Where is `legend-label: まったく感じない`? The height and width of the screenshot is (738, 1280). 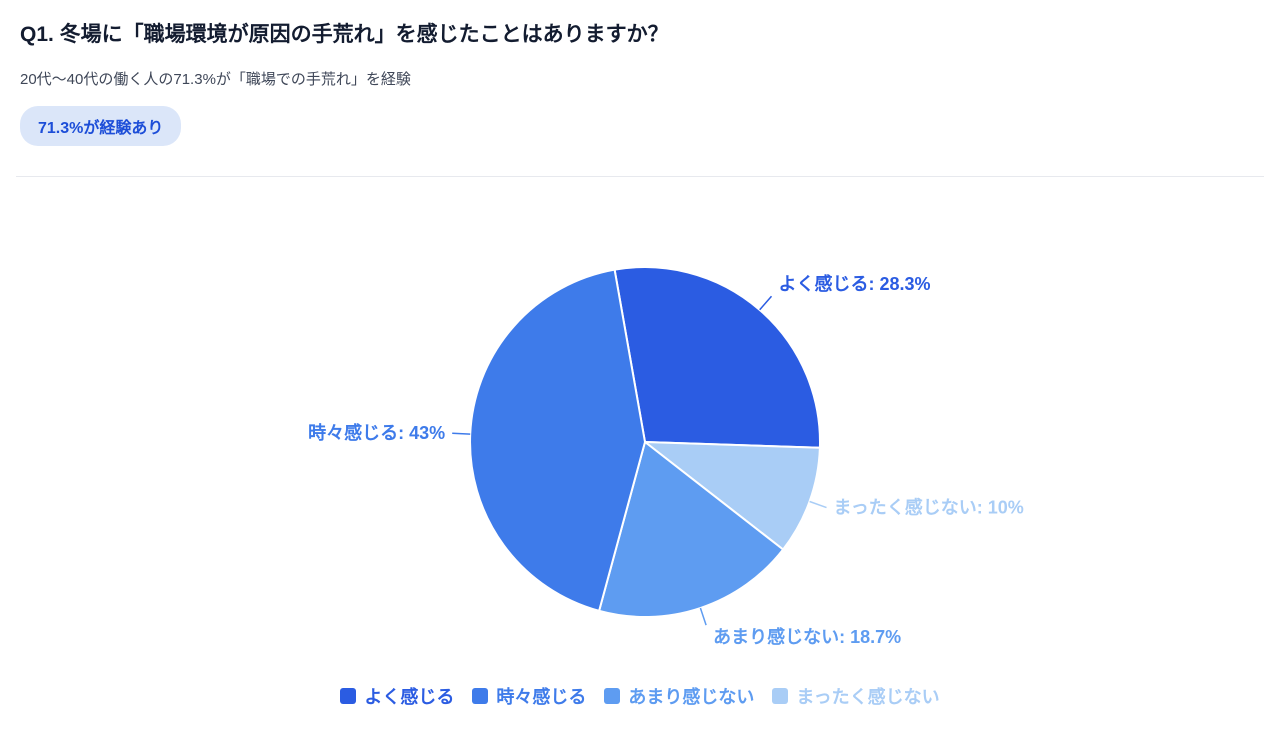 legend-label: まったく感じない is located at coordinates (868, 697).